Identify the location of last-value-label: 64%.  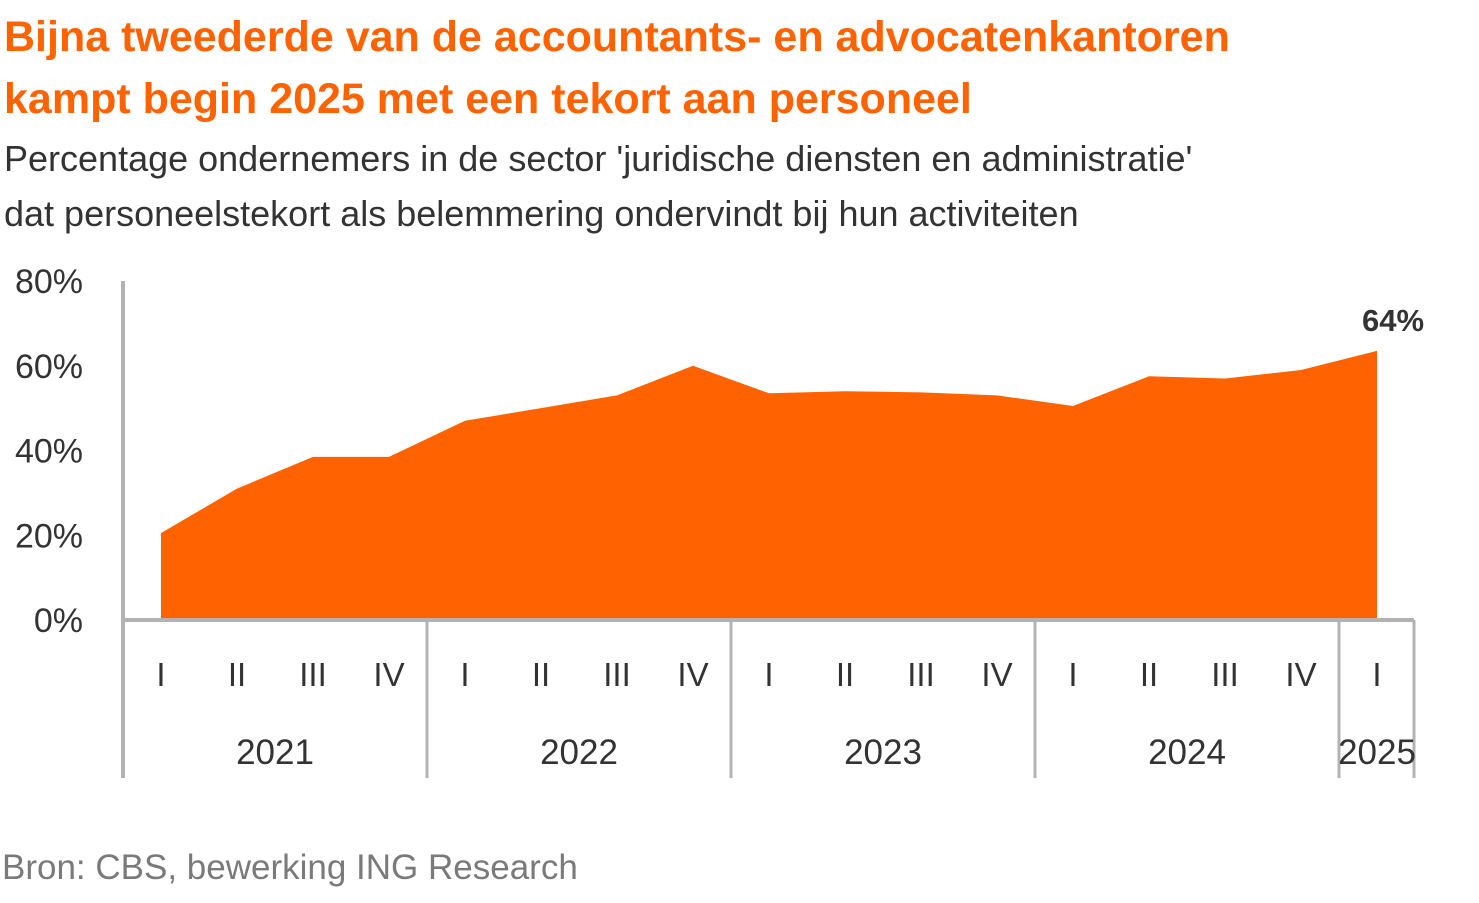
(1393, 320).